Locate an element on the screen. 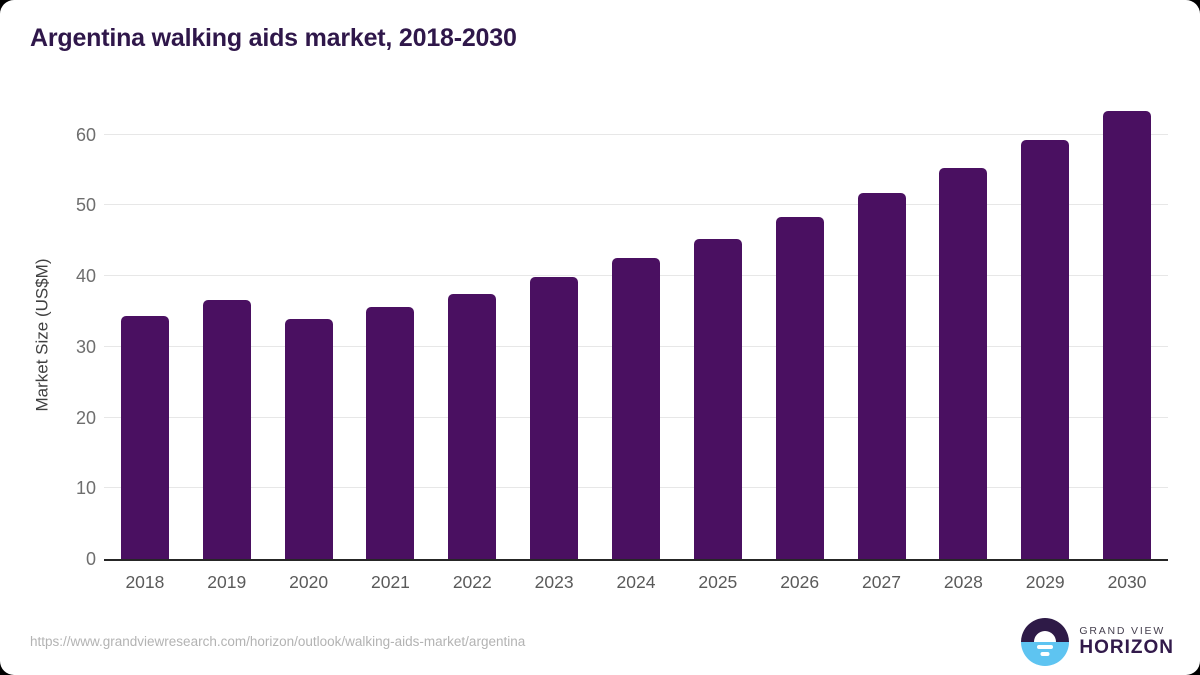  bar-slot-2021 is located at coordinates (391, 334).